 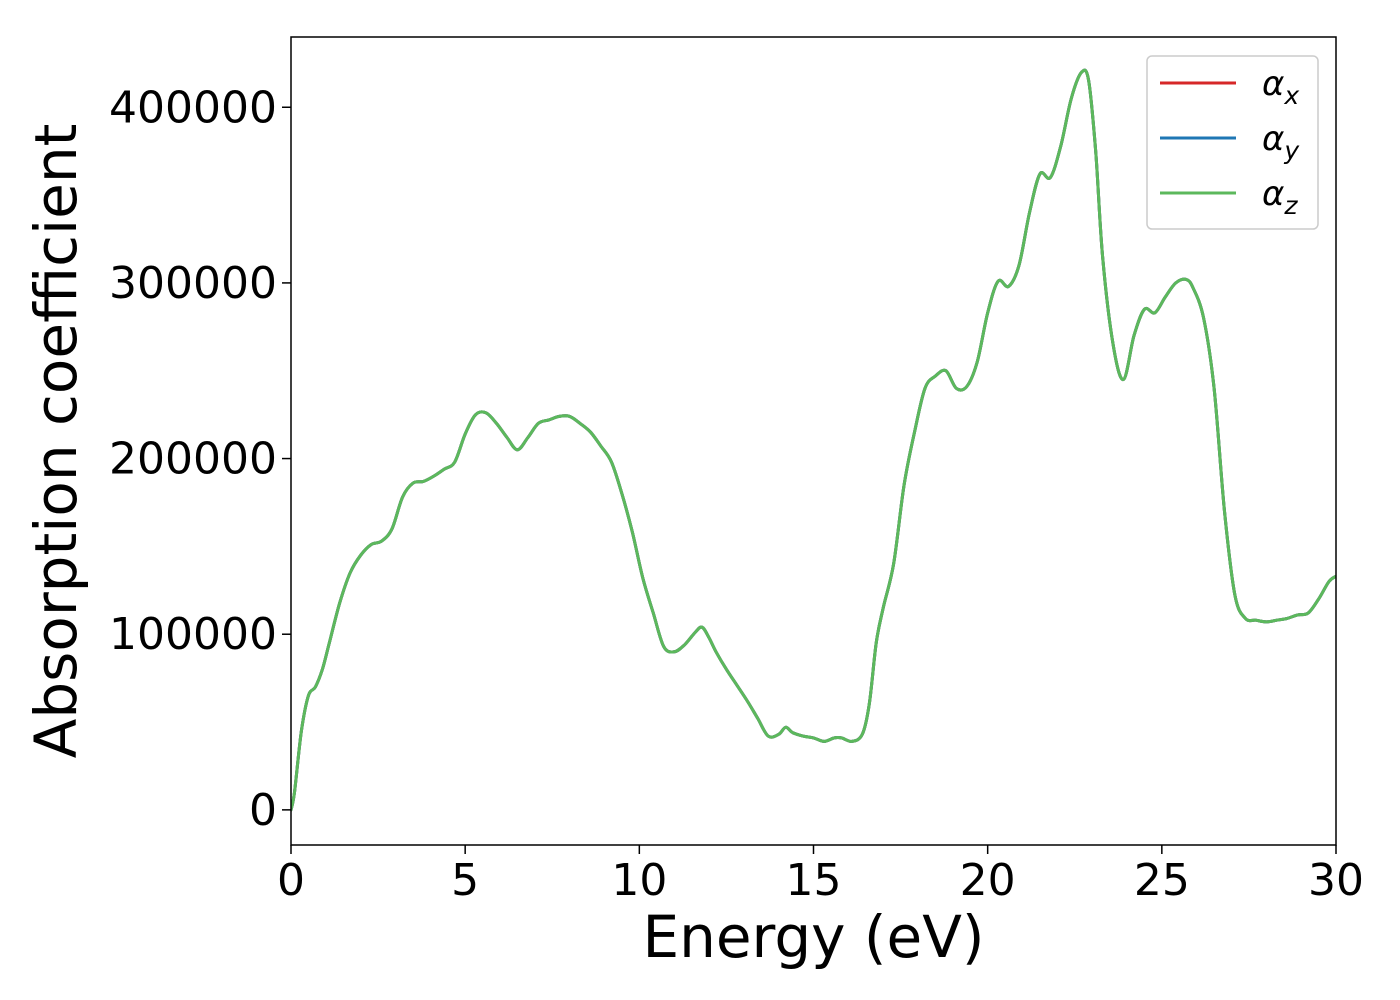 I want to click on y-axis-ticks: 0 100000 200000 300000 400000, so click(x=200, y=459).